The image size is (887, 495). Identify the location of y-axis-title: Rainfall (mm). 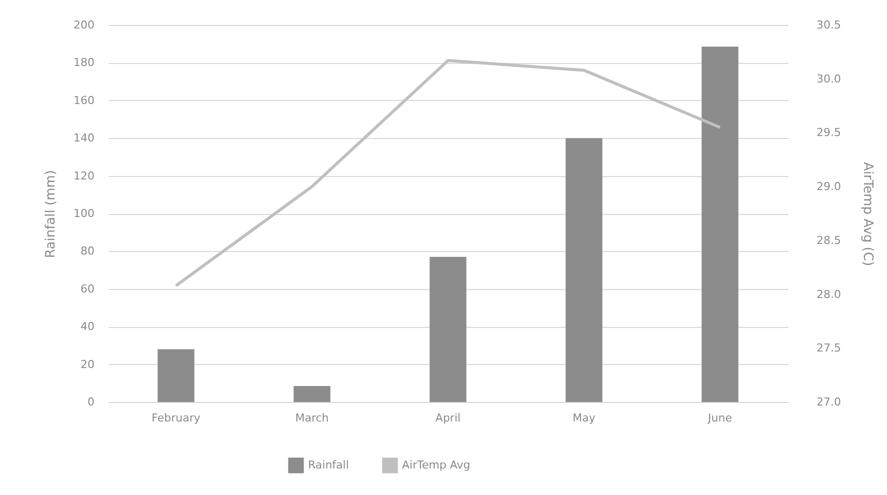
(51, 214).